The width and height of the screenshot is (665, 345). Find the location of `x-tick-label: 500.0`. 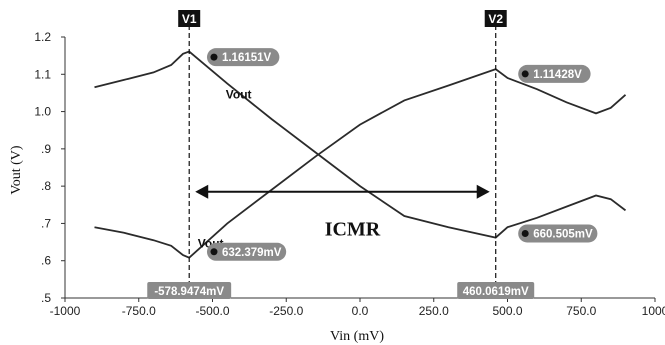

x-tick-label: 500.0 is located at coordinates (507, 311).